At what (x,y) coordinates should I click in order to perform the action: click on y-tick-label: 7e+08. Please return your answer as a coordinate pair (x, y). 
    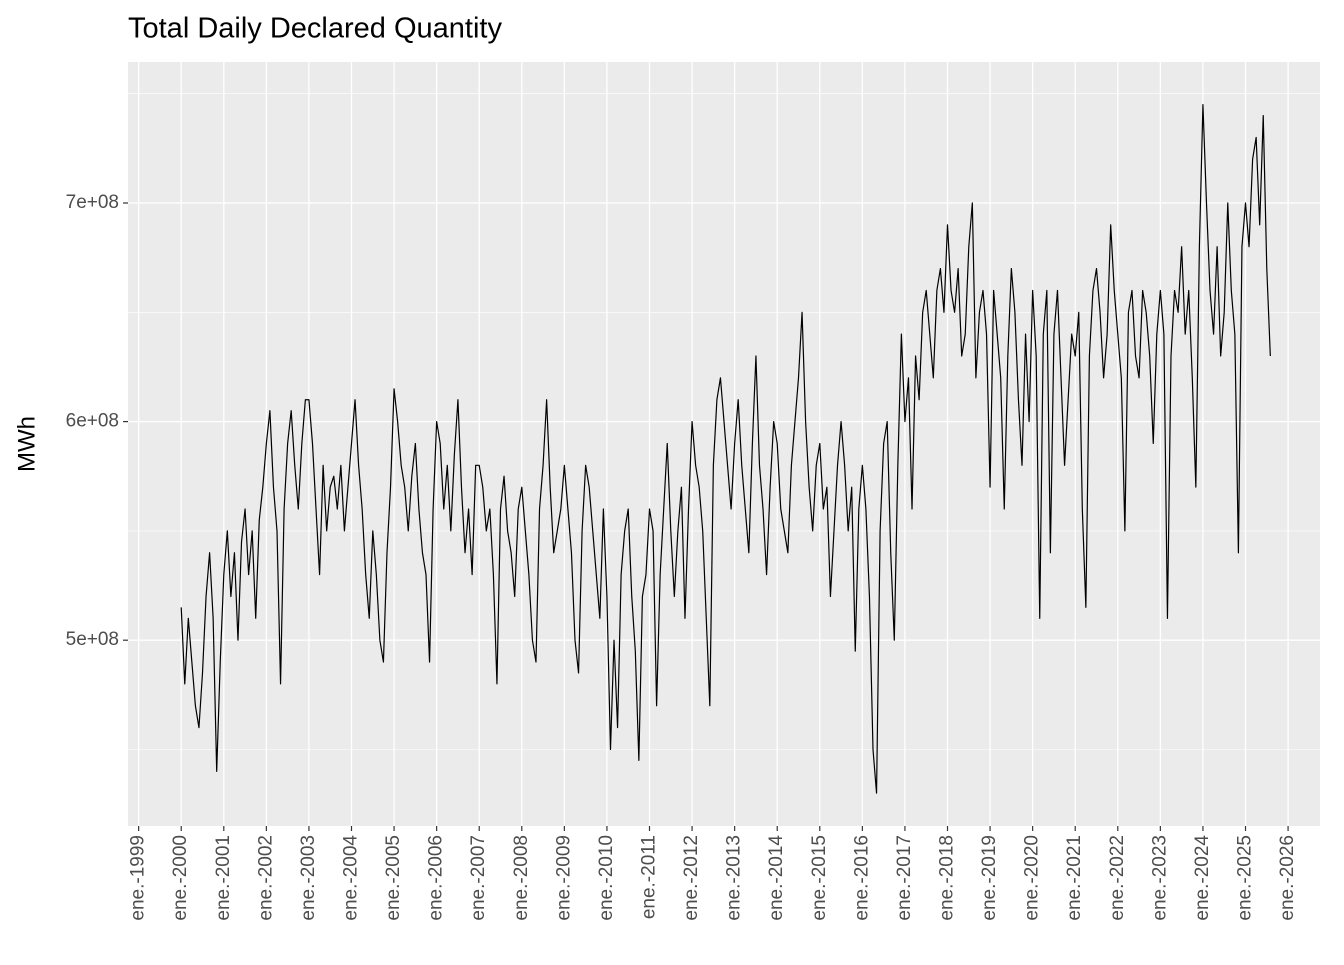
    Looking at the image, I should click on (92, 202).